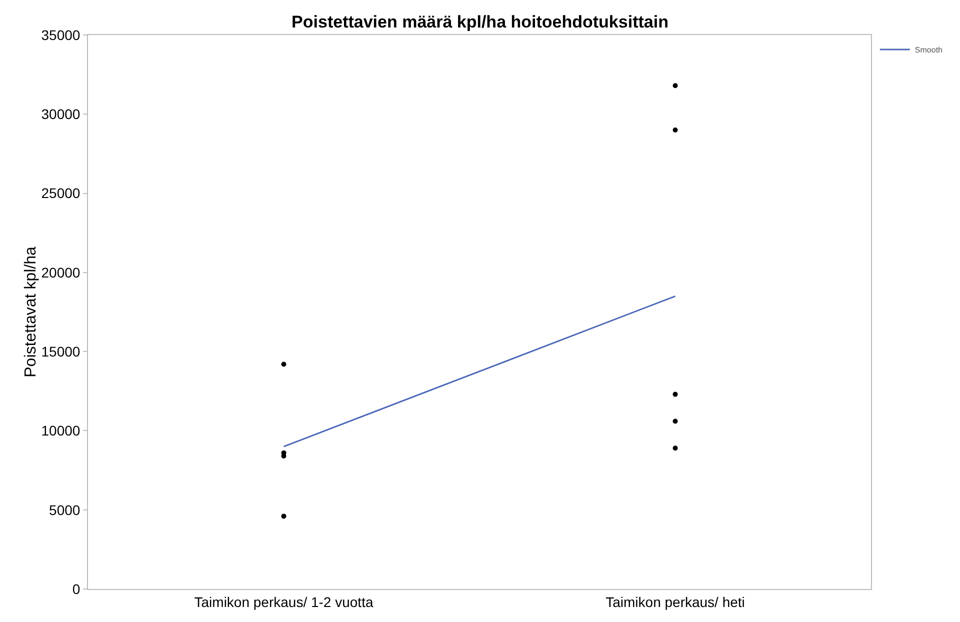  I want to click on y-tick-label: 35000, so click(60, 34).